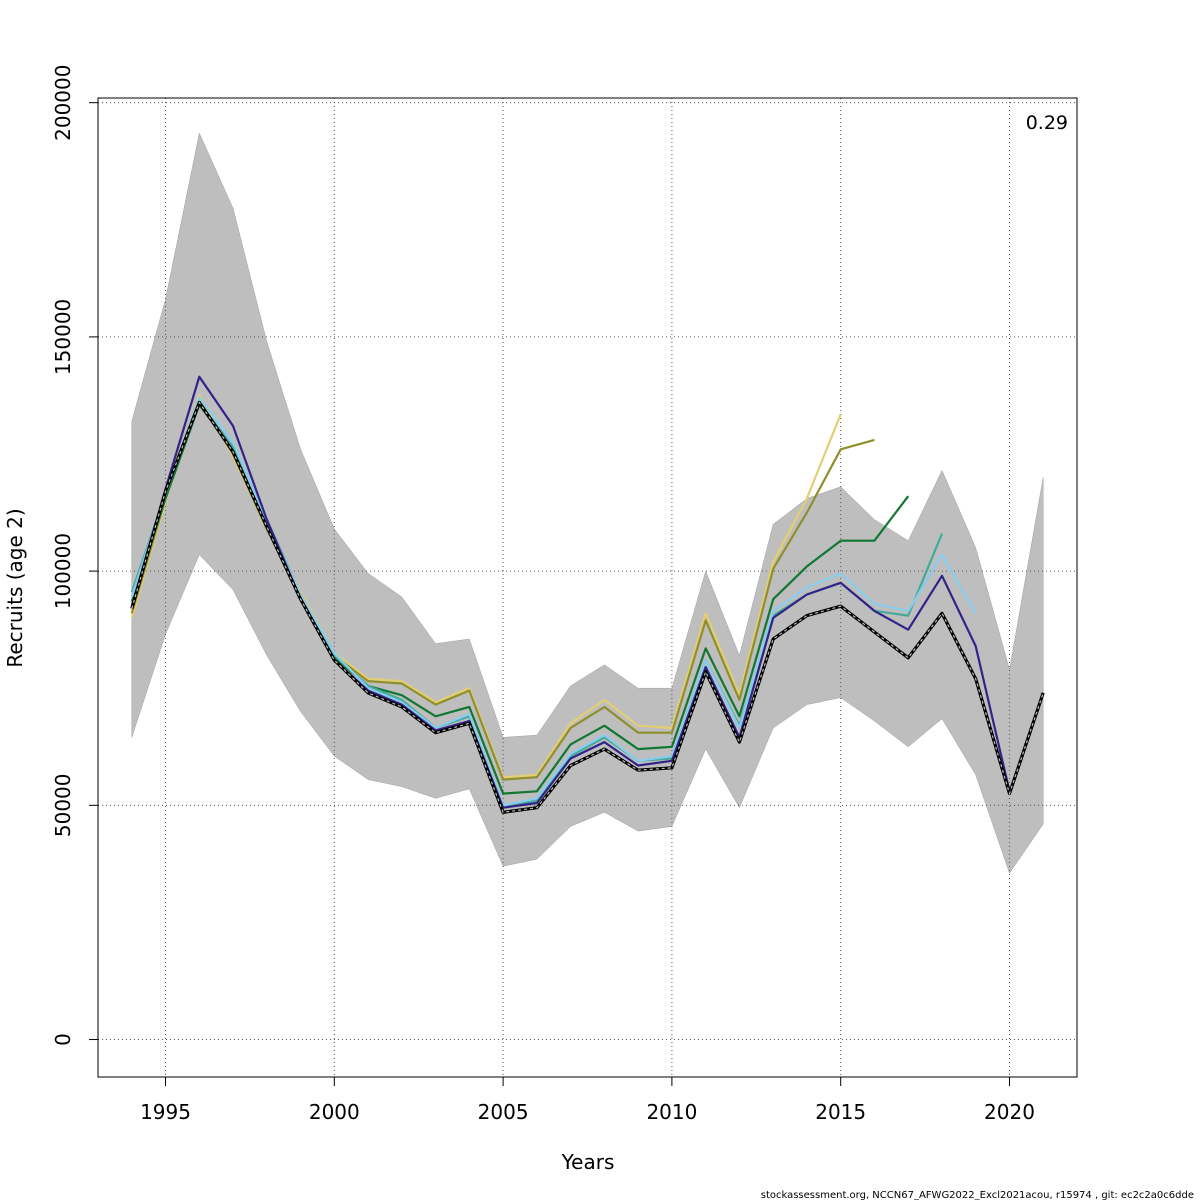 Image resolution: width=1200 pixels, height=1200 pixels. What do you see at coordinates (63, 337) in the screenshot?
I see `y-tick-label: 150000` at bounding box center [63, 337].